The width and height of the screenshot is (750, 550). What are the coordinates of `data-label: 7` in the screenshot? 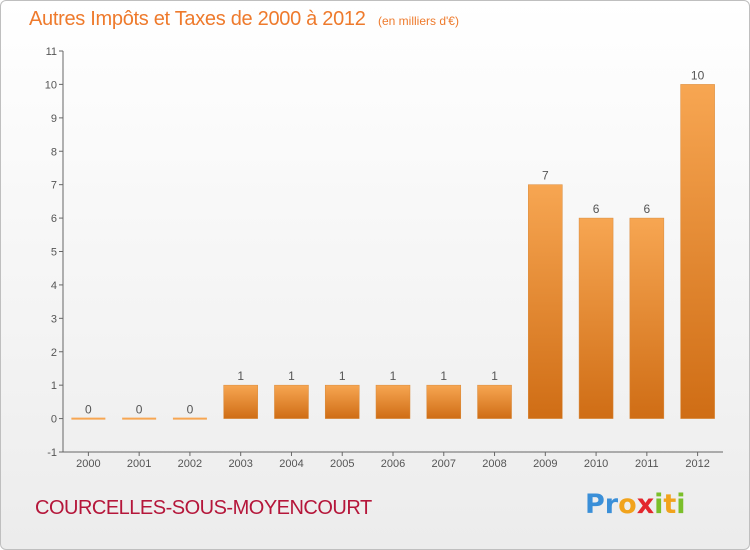 It's located at (545, 176).